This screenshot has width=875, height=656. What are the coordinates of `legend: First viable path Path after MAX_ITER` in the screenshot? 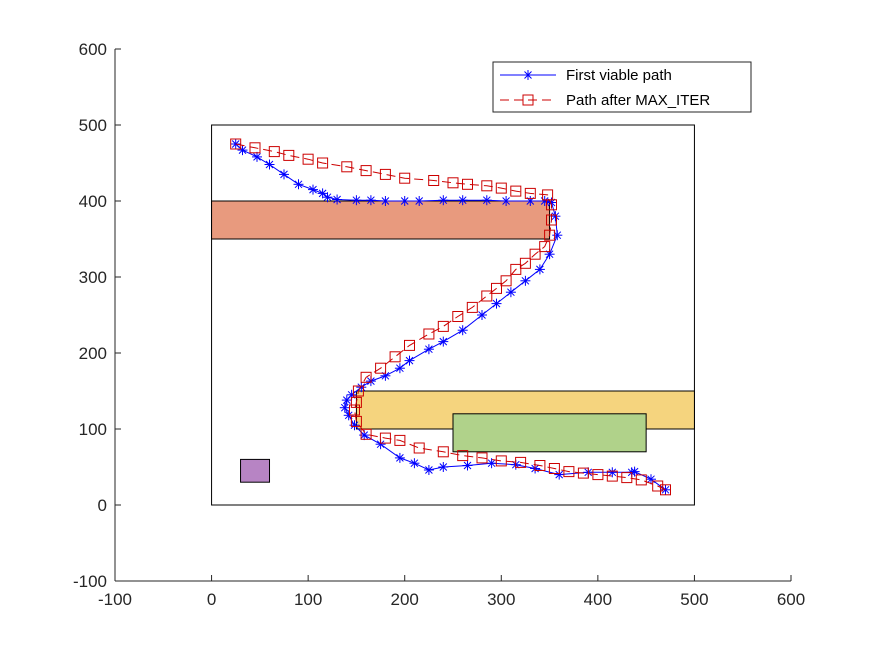 It's located at (622, 87).